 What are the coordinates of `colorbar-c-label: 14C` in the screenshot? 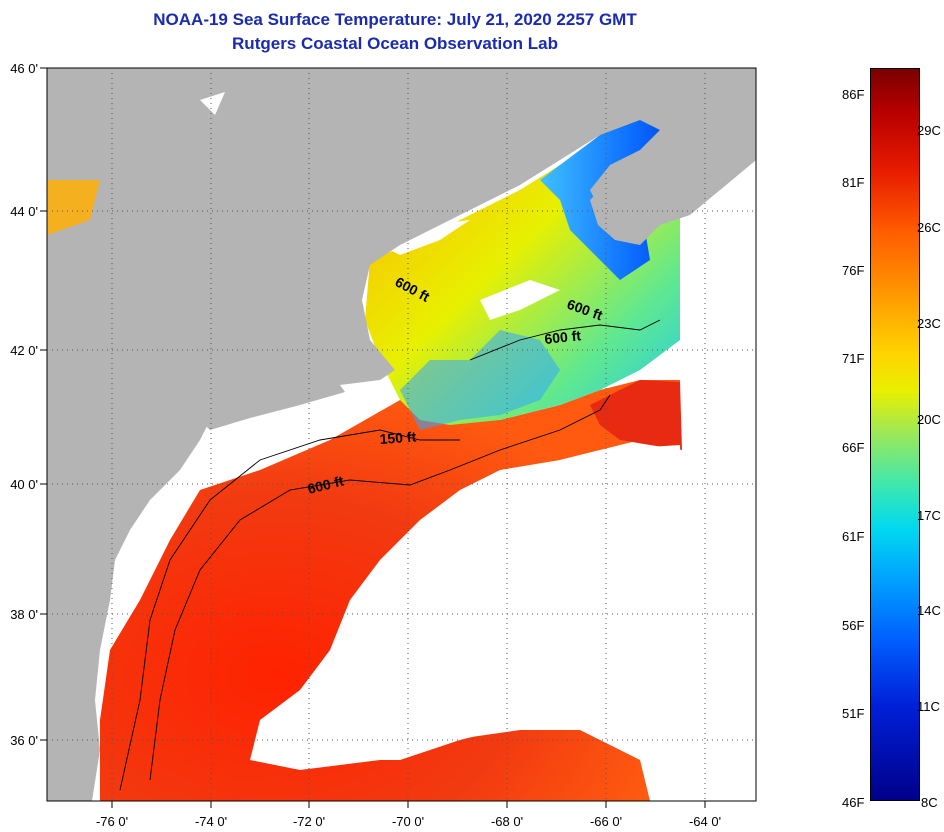 It's located at (929, 610).